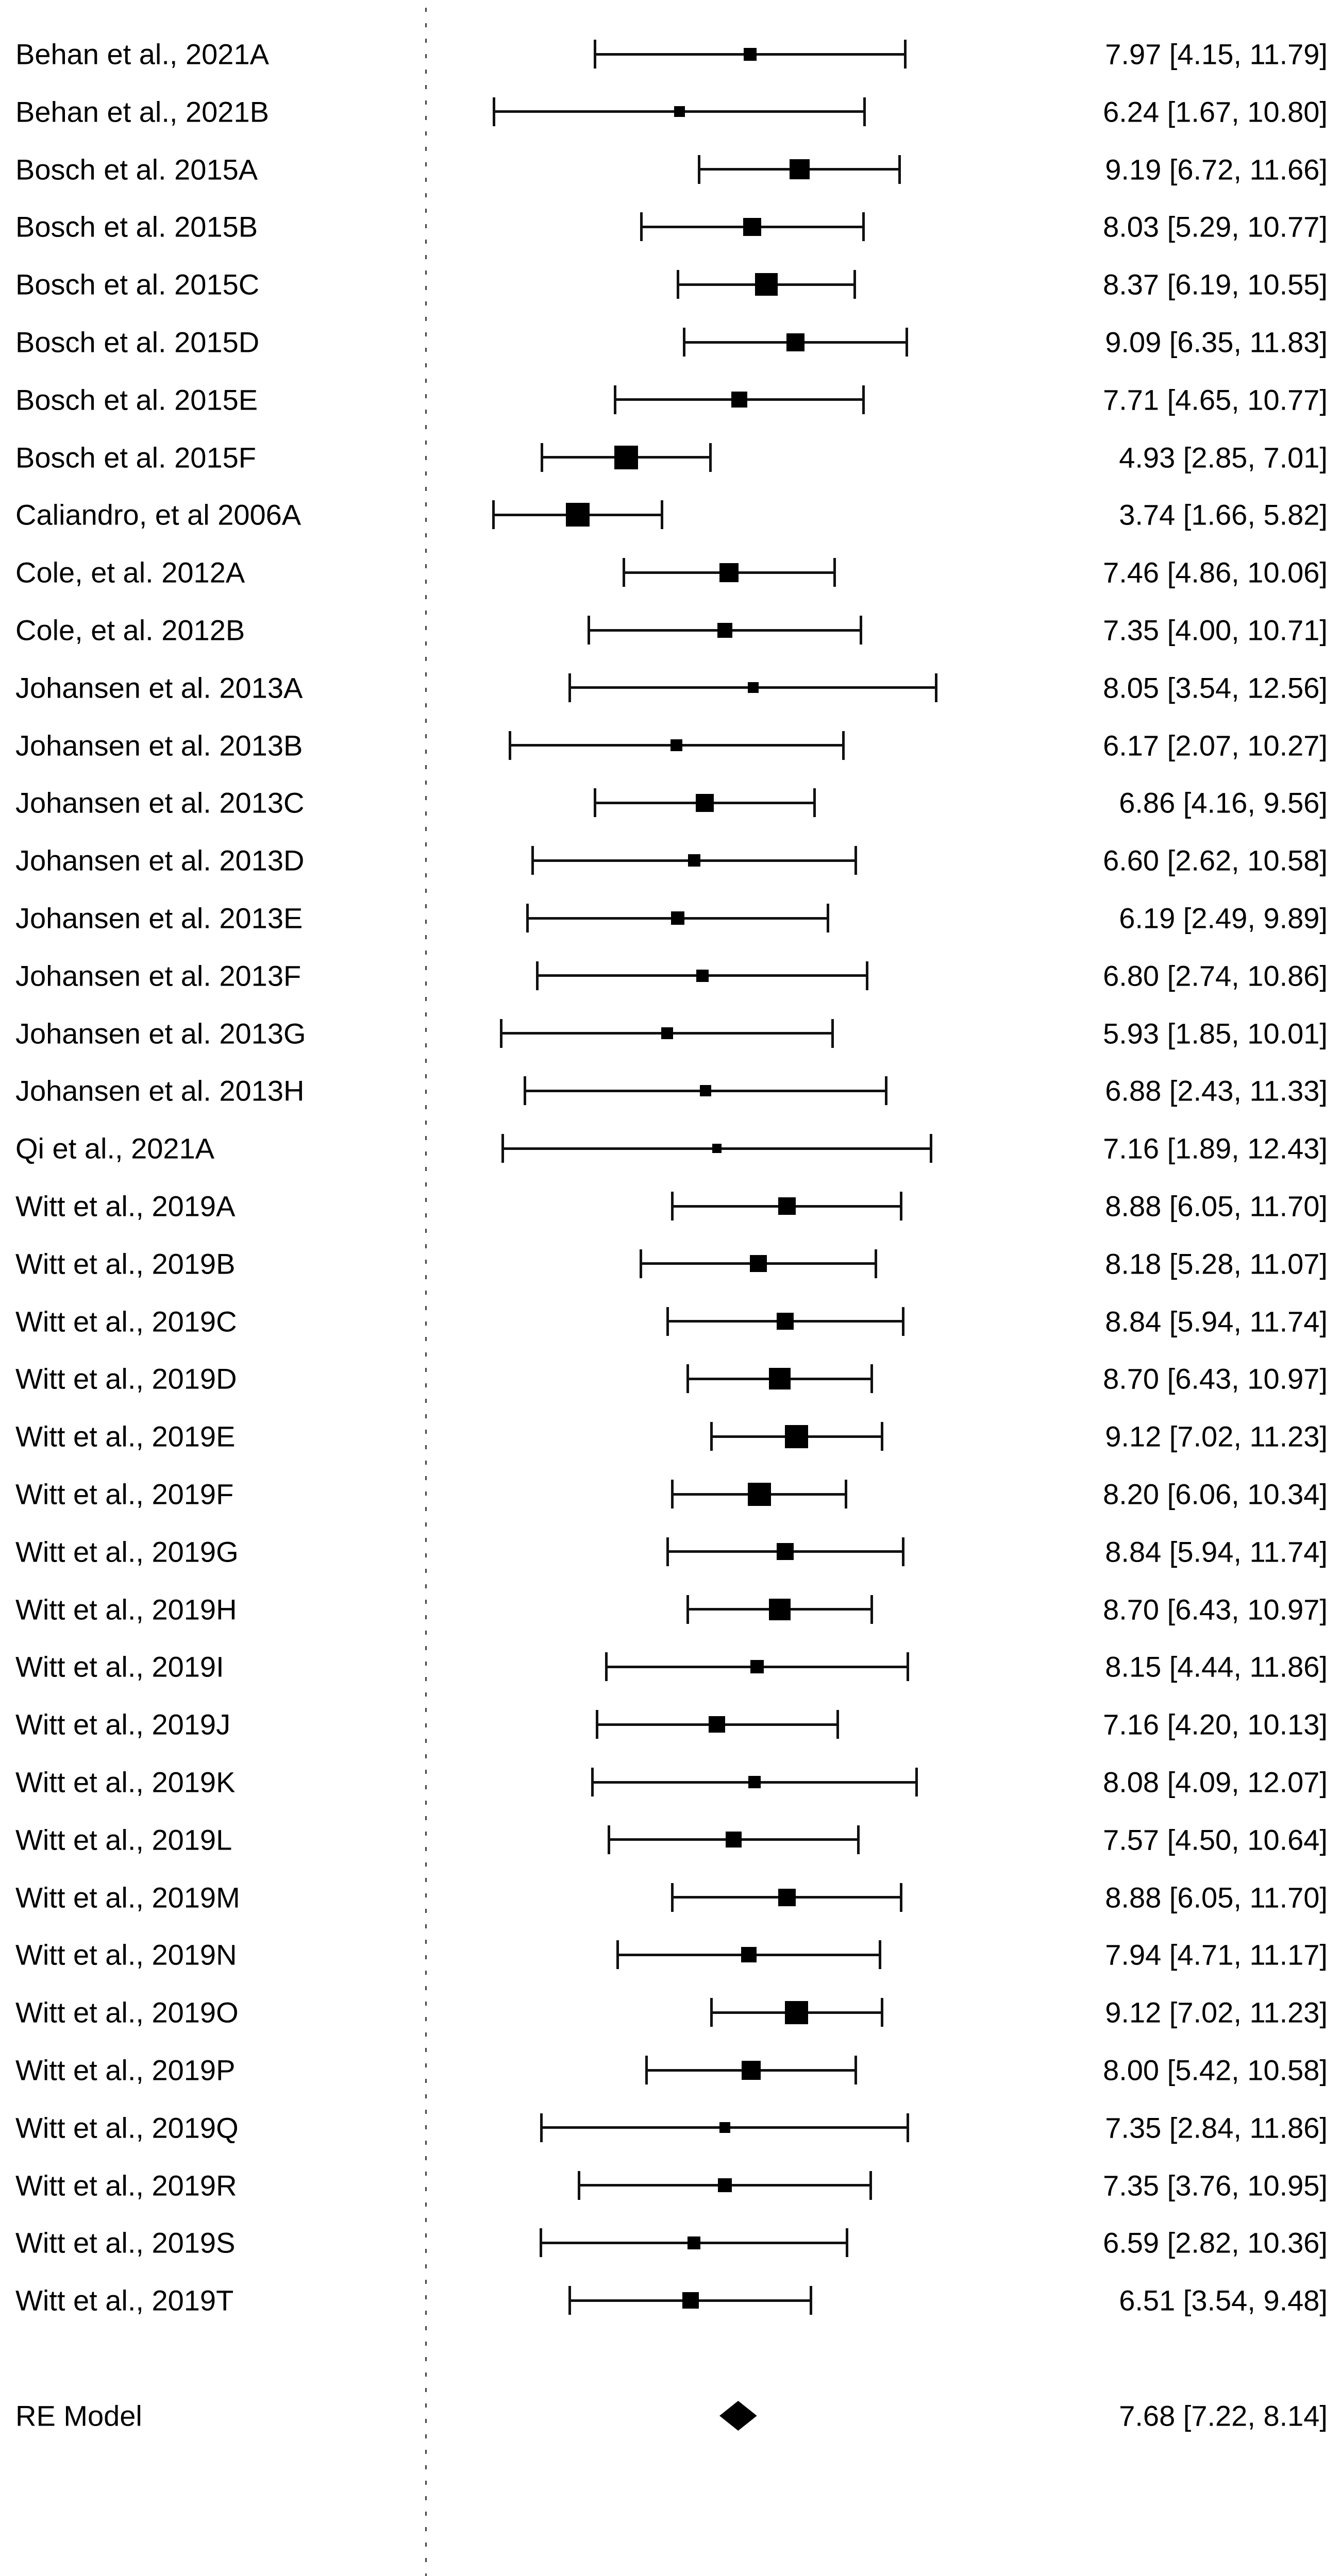 The height and width of the screenshot is (2576, 1341). Describe the element at coordinates (1216, 1724) in the screenshot. I see `effect-value: 7.16 [4.20, 10.13]` at that location.